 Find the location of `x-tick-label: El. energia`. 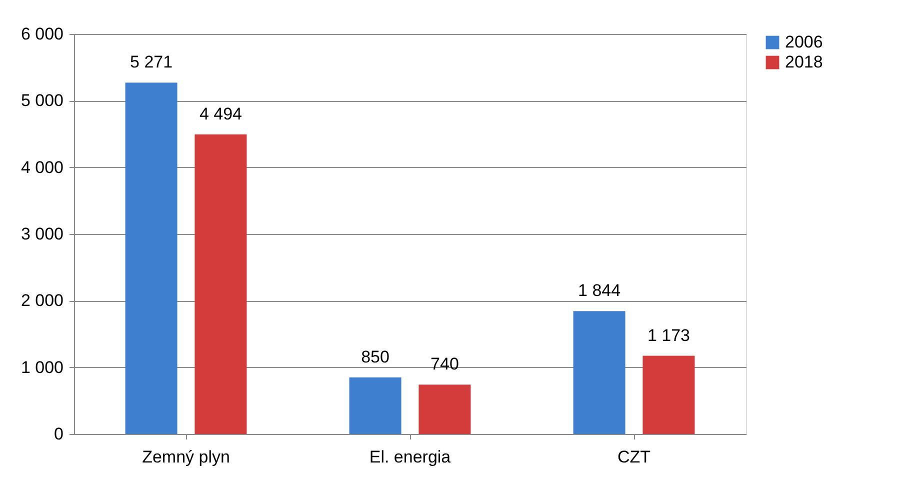

x-tick-label: El. energia is located at coordinates (410, 457).